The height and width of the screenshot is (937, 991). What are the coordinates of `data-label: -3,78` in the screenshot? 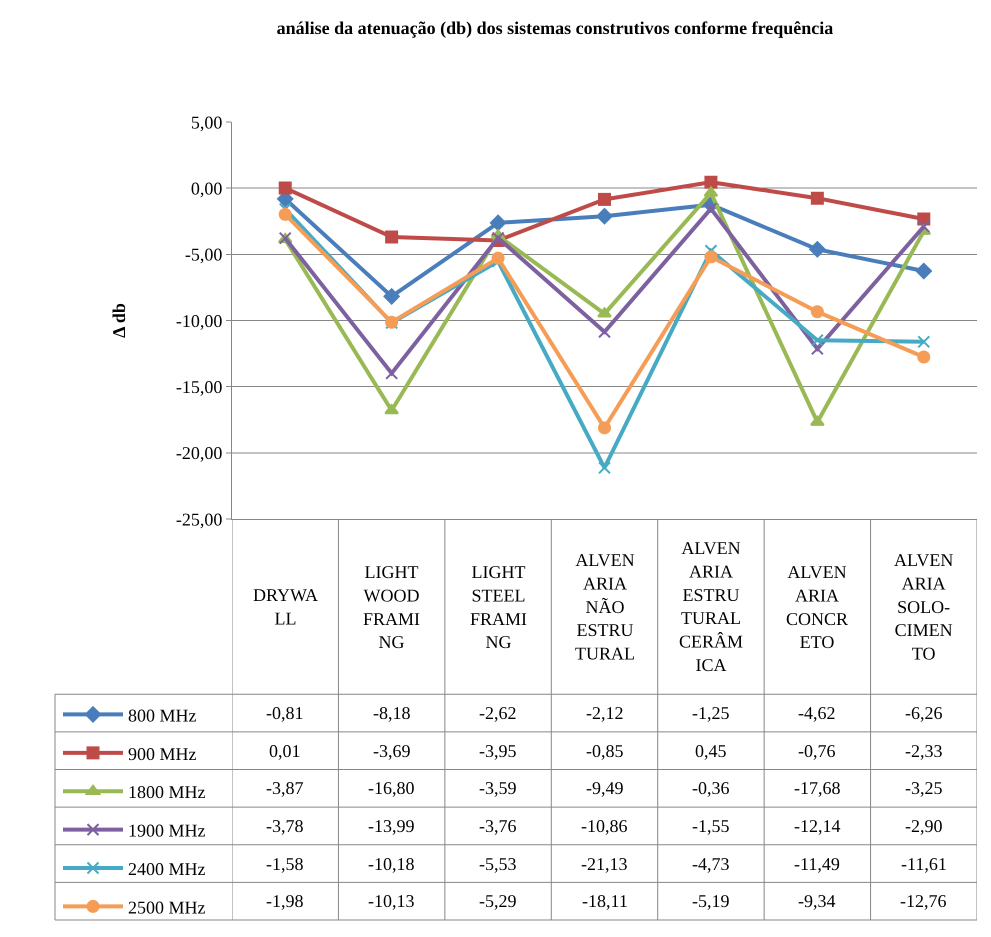 It's located at (285, 826).